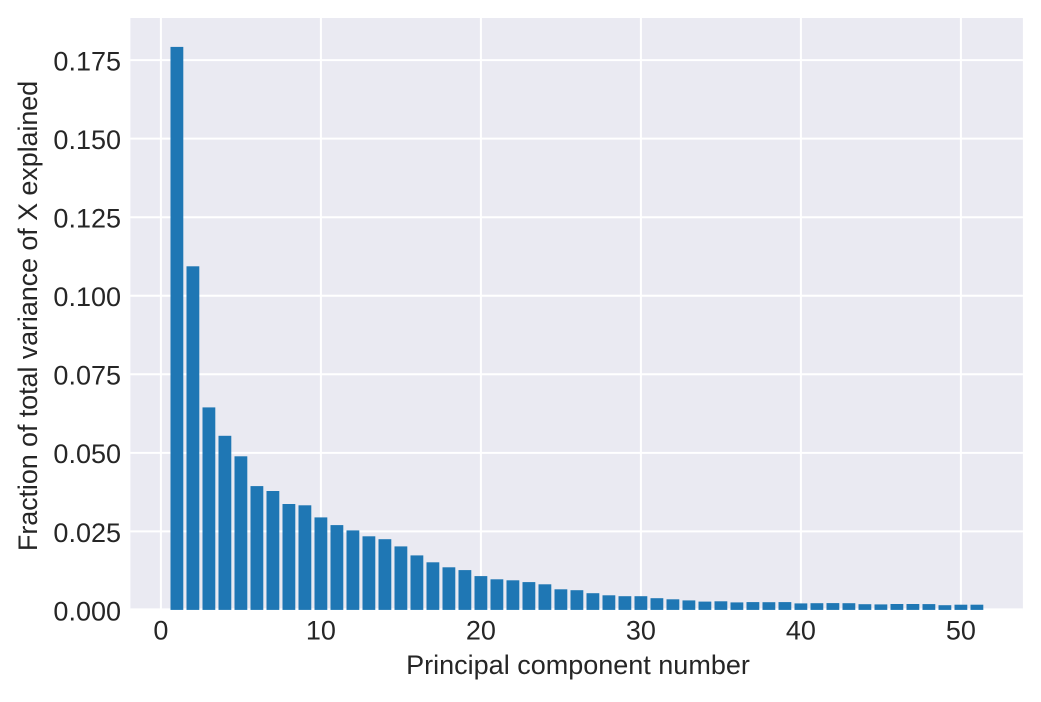 The height and width of the screenshot is (702, 1041). What do you see at coordinates (87, 454) in the screenshot?
I see `svg-text: 0.050` at bounding box center [87, 454].